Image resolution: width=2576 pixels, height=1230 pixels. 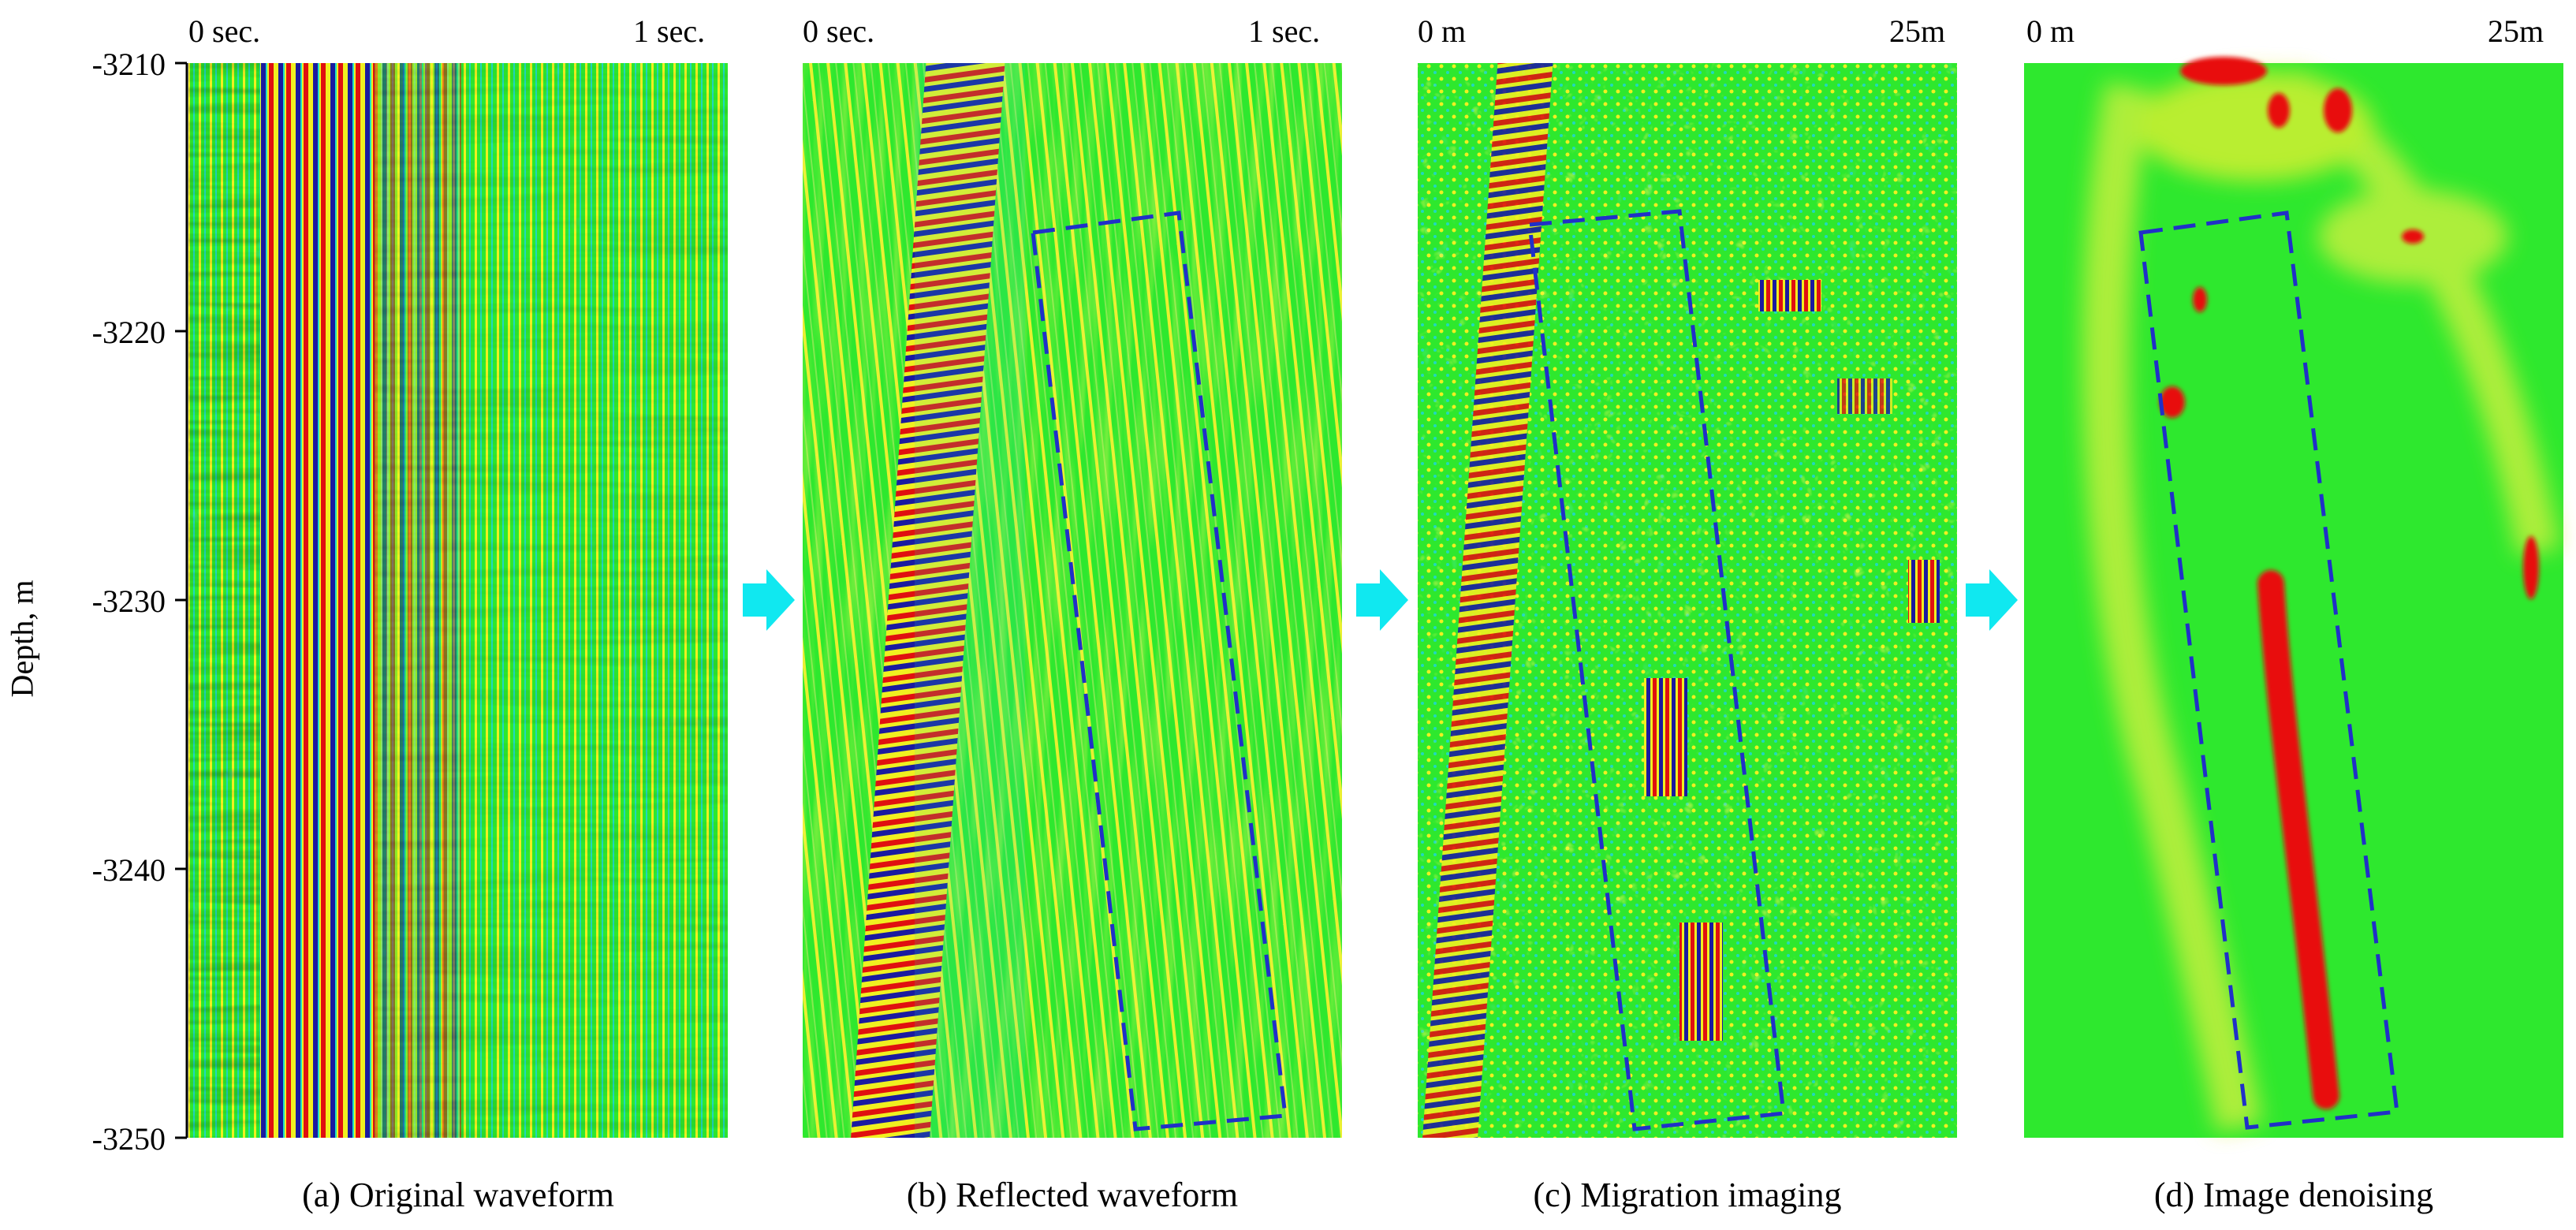 I want to click on arrow-c-to-d, so click(x=1992, y=600).